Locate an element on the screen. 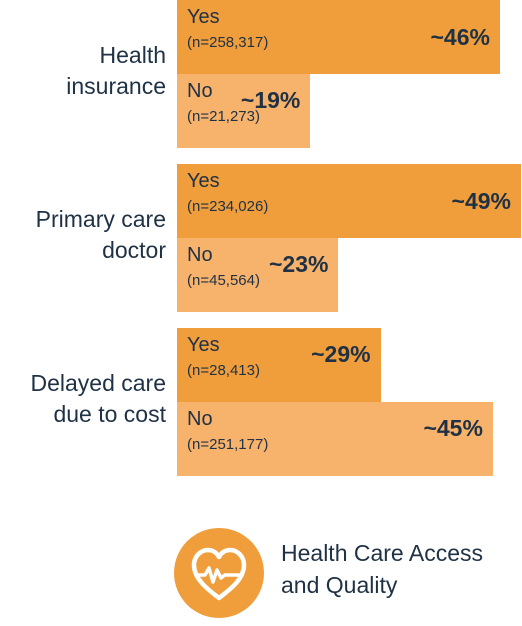  category-label-line: due to cost is located at coordinates (109, 414).